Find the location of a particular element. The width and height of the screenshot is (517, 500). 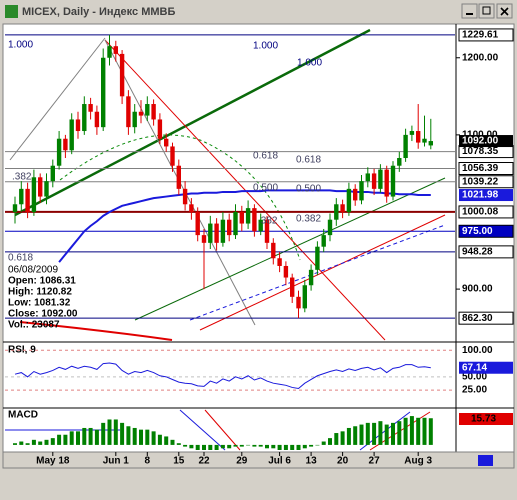

fib-label: 1.000 is located at coordinates (20, 45).